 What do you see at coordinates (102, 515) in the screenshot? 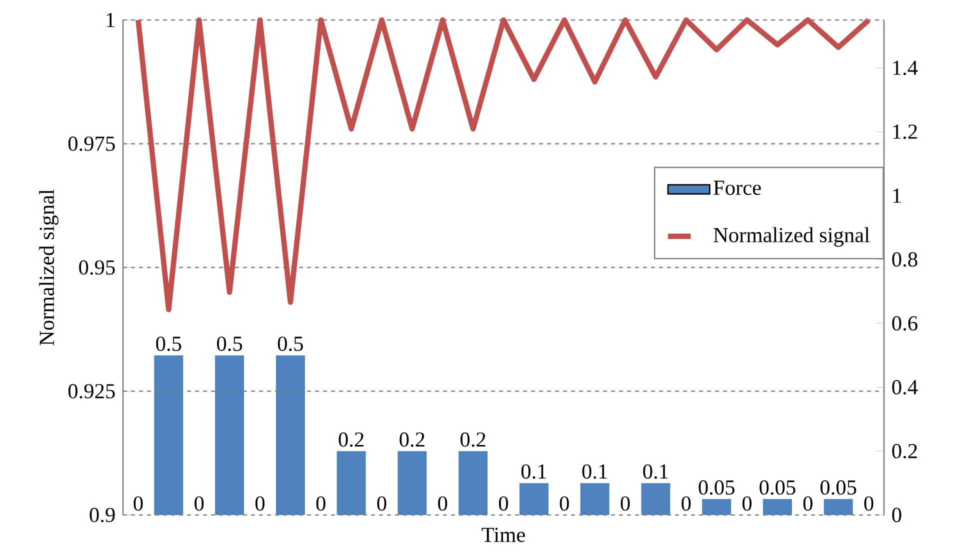
I see `y-tick-label: 0.9` at bounding box center [102, 515].